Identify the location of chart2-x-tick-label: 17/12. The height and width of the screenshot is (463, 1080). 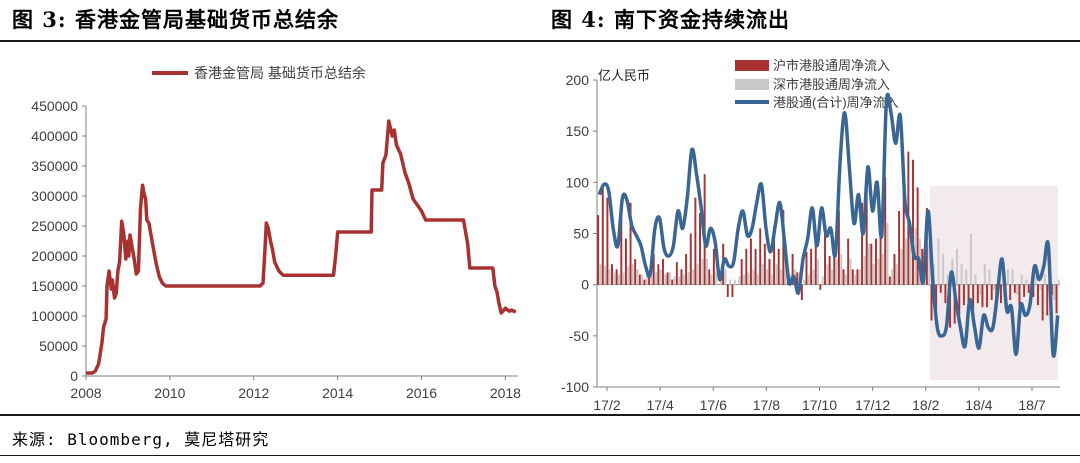
(872, 405).